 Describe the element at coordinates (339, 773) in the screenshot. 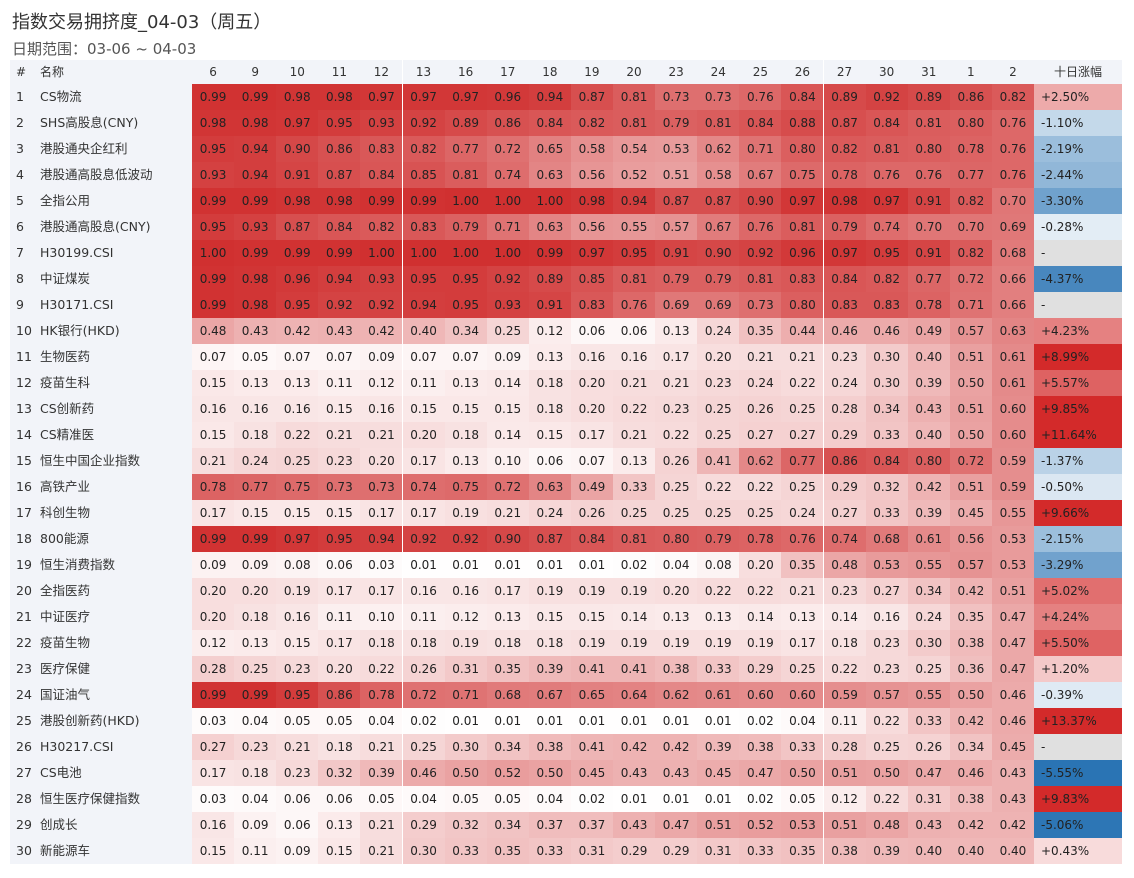

I see `heat-cell: 0.32` at that location.